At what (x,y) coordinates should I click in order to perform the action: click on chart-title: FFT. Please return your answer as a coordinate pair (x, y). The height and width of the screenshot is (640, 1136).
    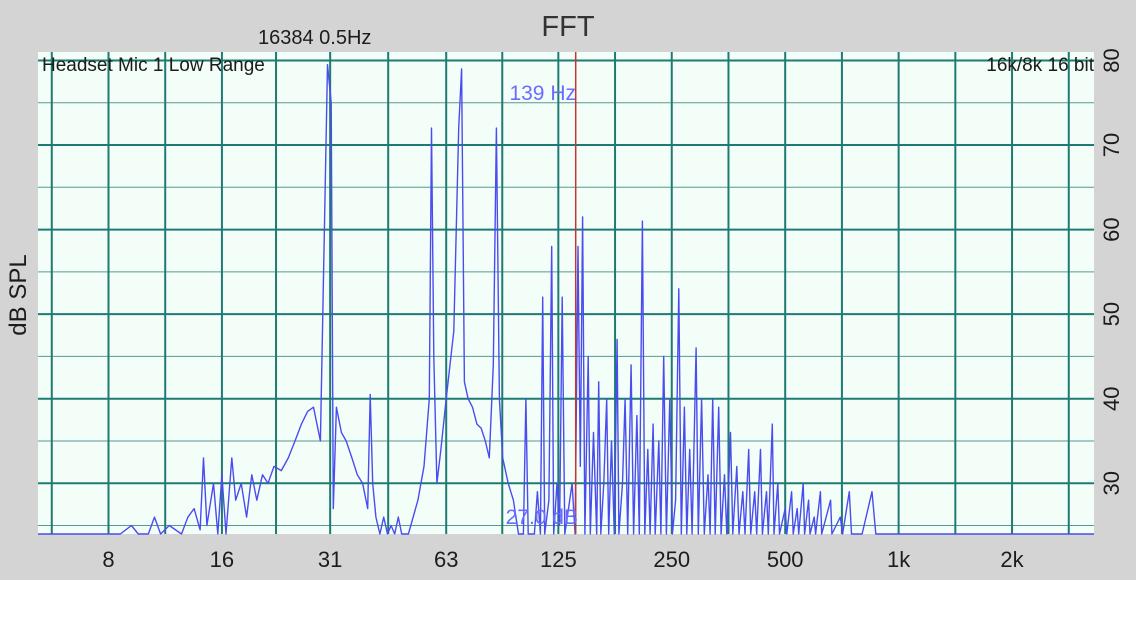
    Looking at the image, I should click on (567, 27).